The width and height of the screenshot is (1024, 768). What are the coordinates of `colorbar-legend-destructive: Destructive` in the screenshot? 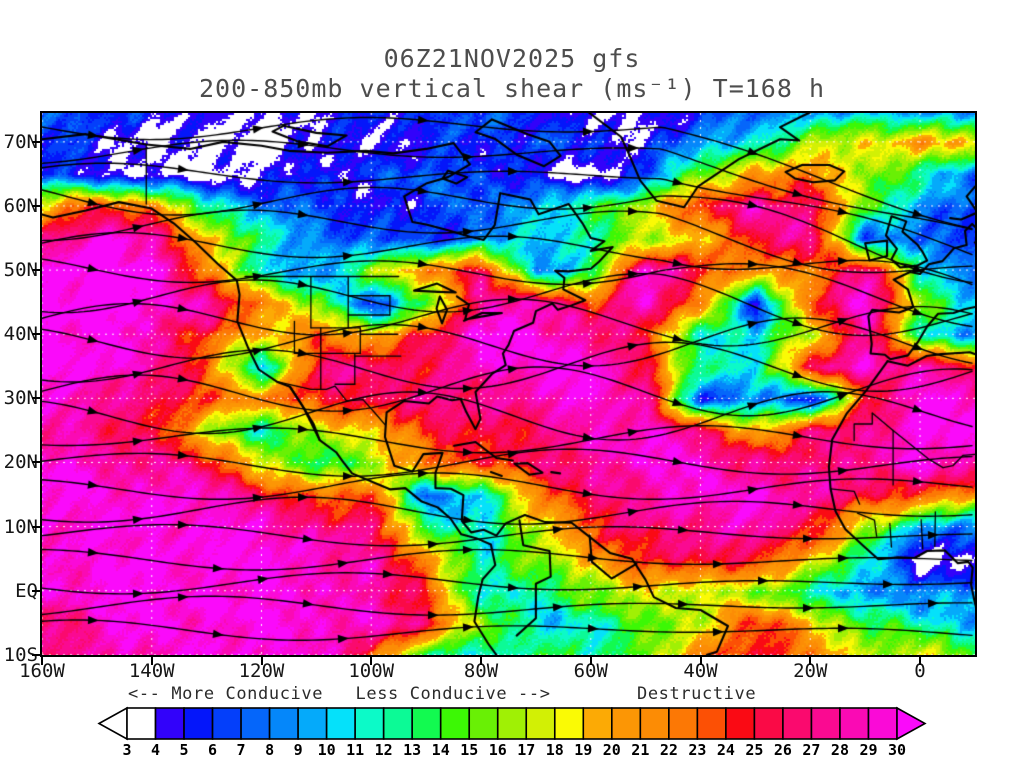 It's located at (697, 694).